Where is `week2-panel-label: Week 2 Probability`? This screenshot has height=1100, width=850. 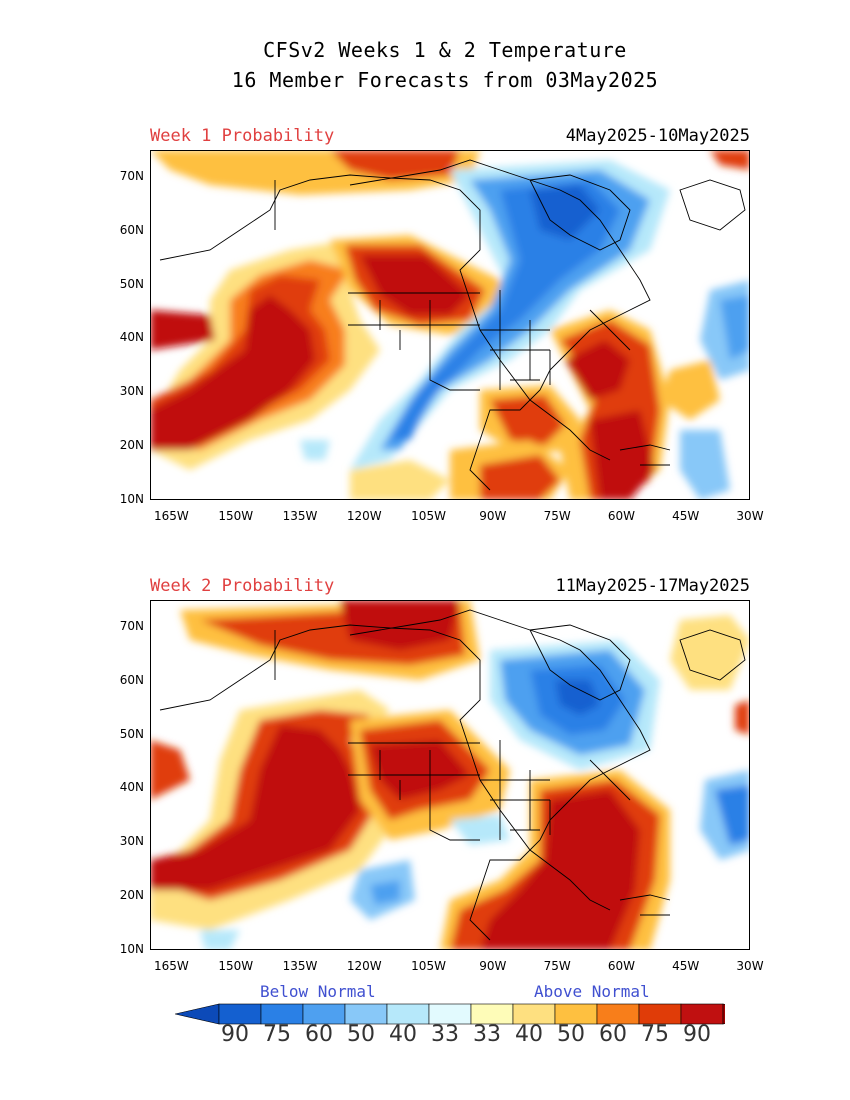 week2-panel-label: Week 2 Probability is located at coordinates (242, 586).